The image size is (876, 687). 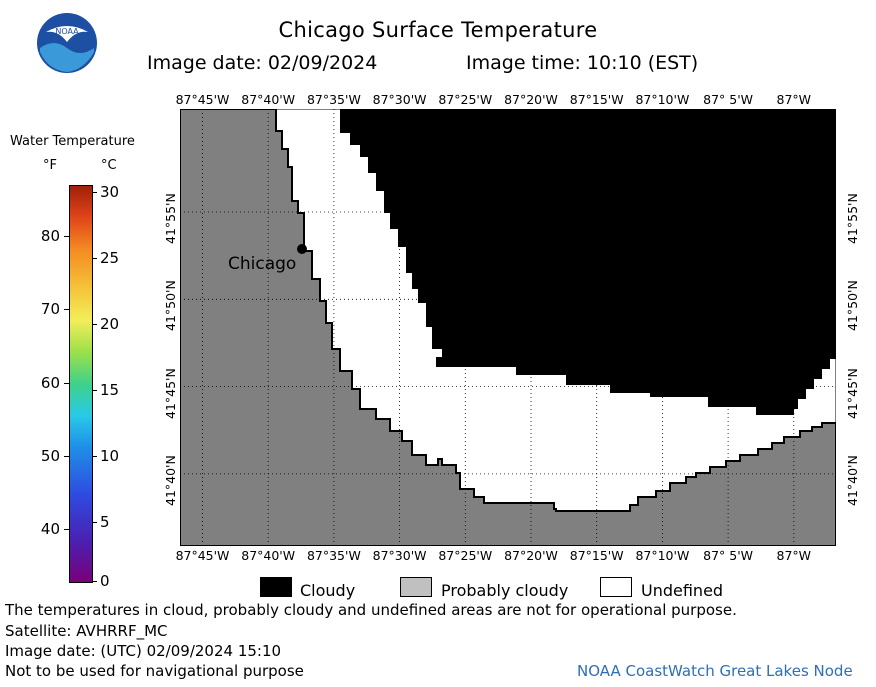 I want to click on fahrenheit-tick-label: 80, so click(x=50, y=236).